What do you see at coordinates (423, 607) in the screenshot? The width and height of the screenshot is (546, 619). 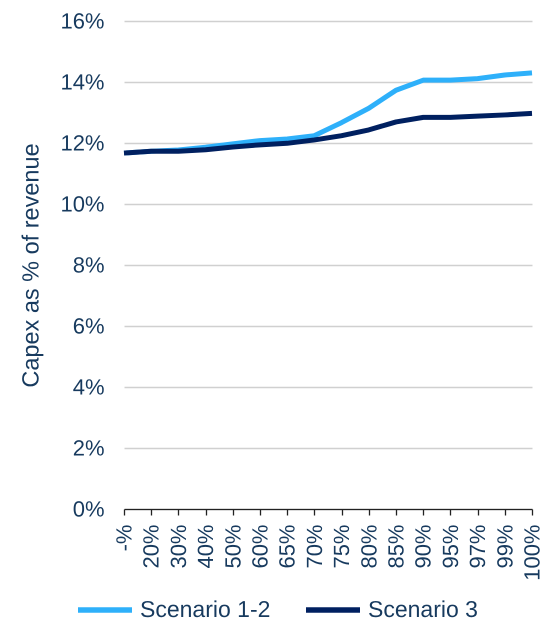 I see `legend-label: Scenario 3` at bounding box center [423, 607].